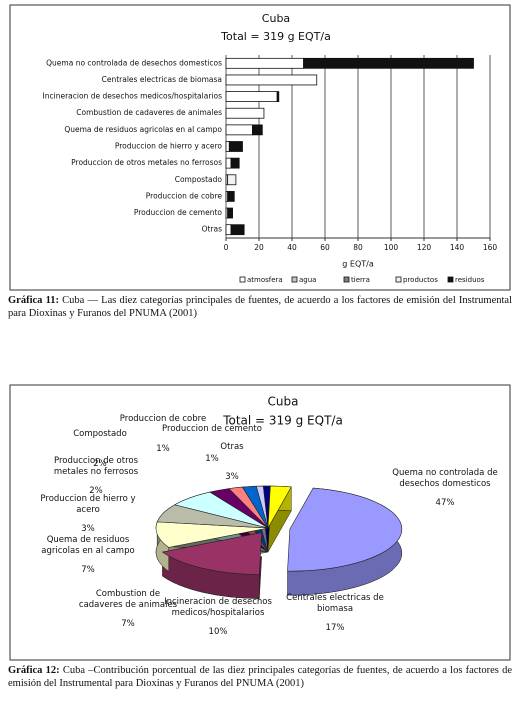 This screenshot has width=520, height=702. Describe the element at coordinates (178, 212) in the screenshot. I see `y-tick-label: Produccion de cemento` at that location.